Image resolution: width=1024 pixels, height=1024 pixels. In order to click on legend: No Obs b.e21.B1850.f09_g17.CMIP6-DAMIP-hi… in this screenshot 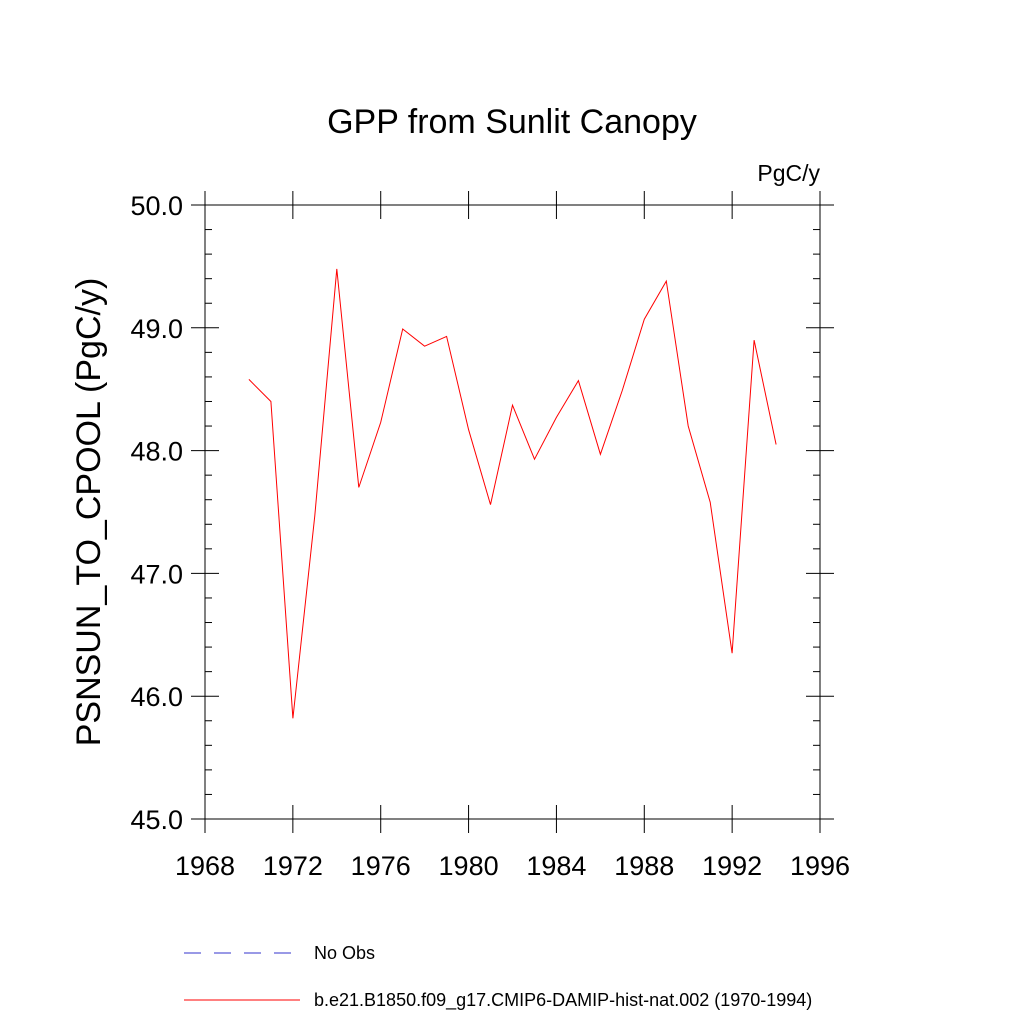, I will do `click(498, 977)`.